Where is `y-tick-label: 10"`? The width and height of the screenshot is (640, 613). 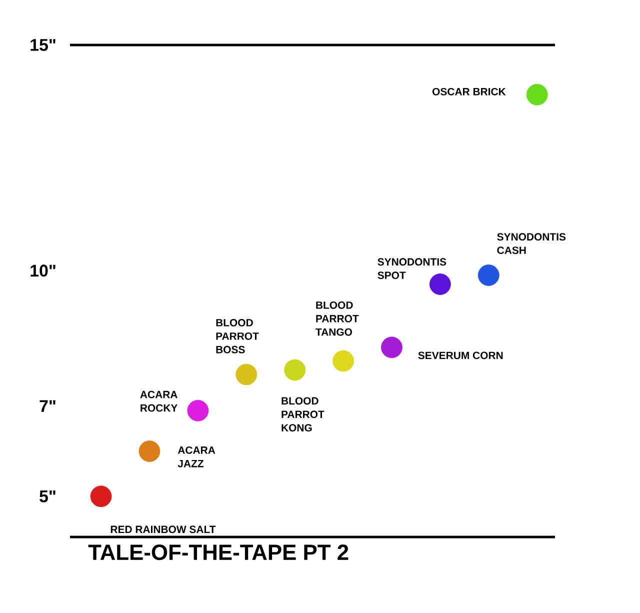 y-tick-label: 10" is located at coordinates (43, 270).